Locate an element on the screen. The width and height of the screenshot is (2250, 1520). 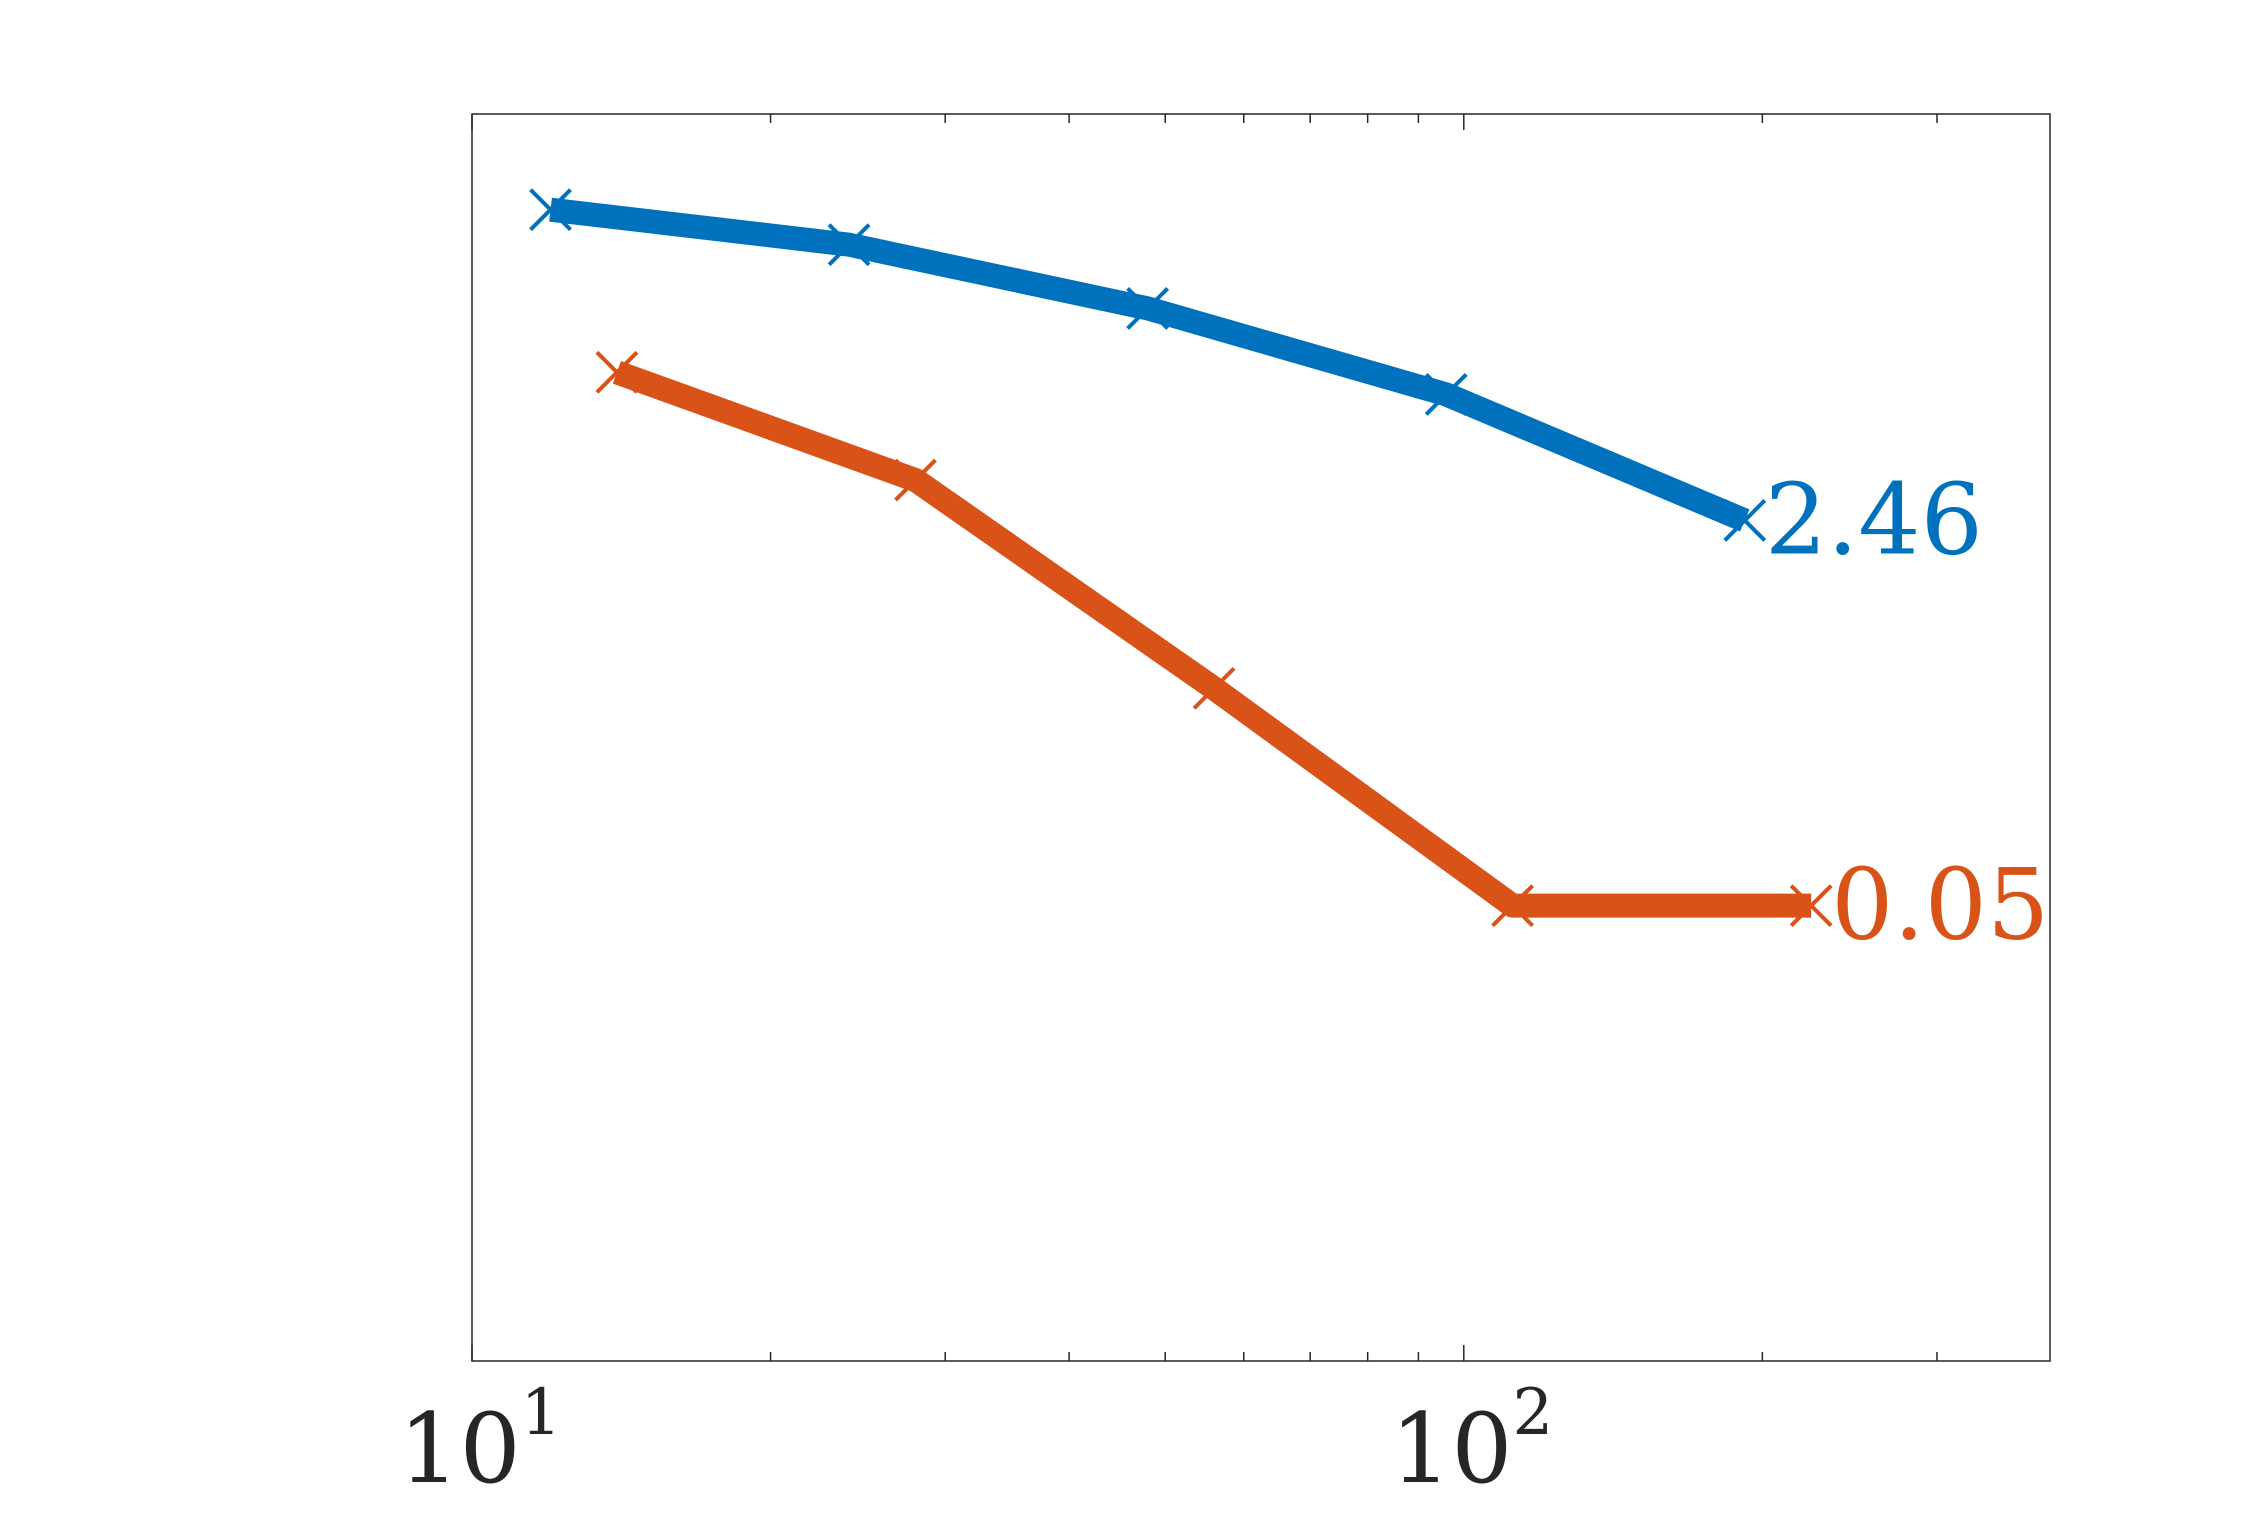
x-tick-labels: 10¹ 10² is located at coordinates (976, 1440).